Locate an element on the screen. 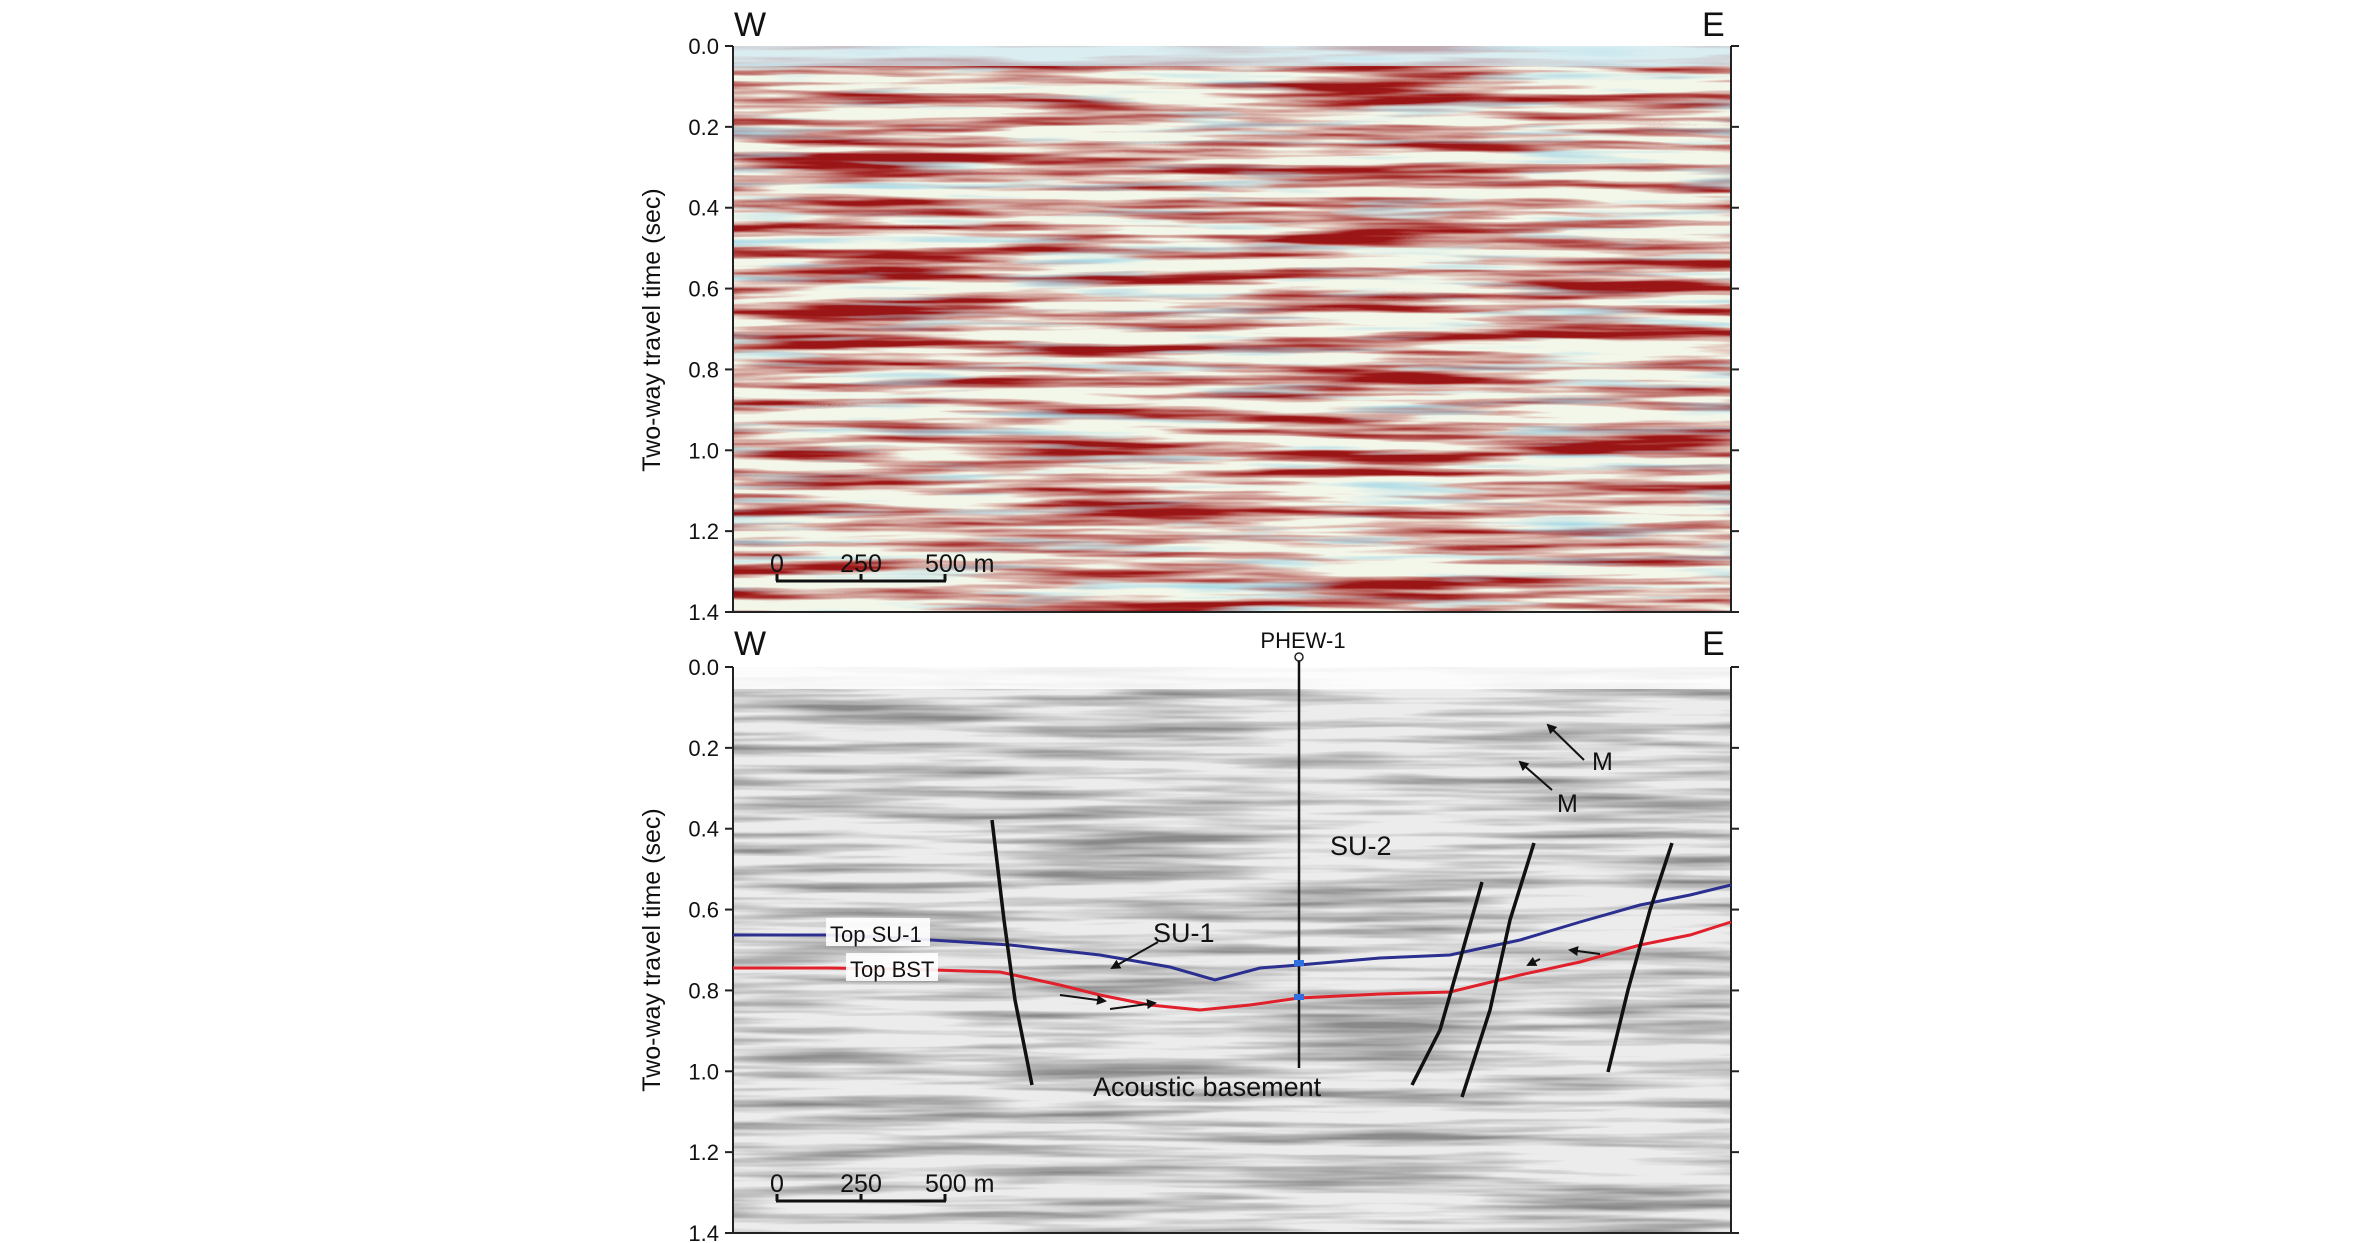 This screenshot has height=1243, width=2362. bottom-east-label: E is located at coordinates (1713, 644).